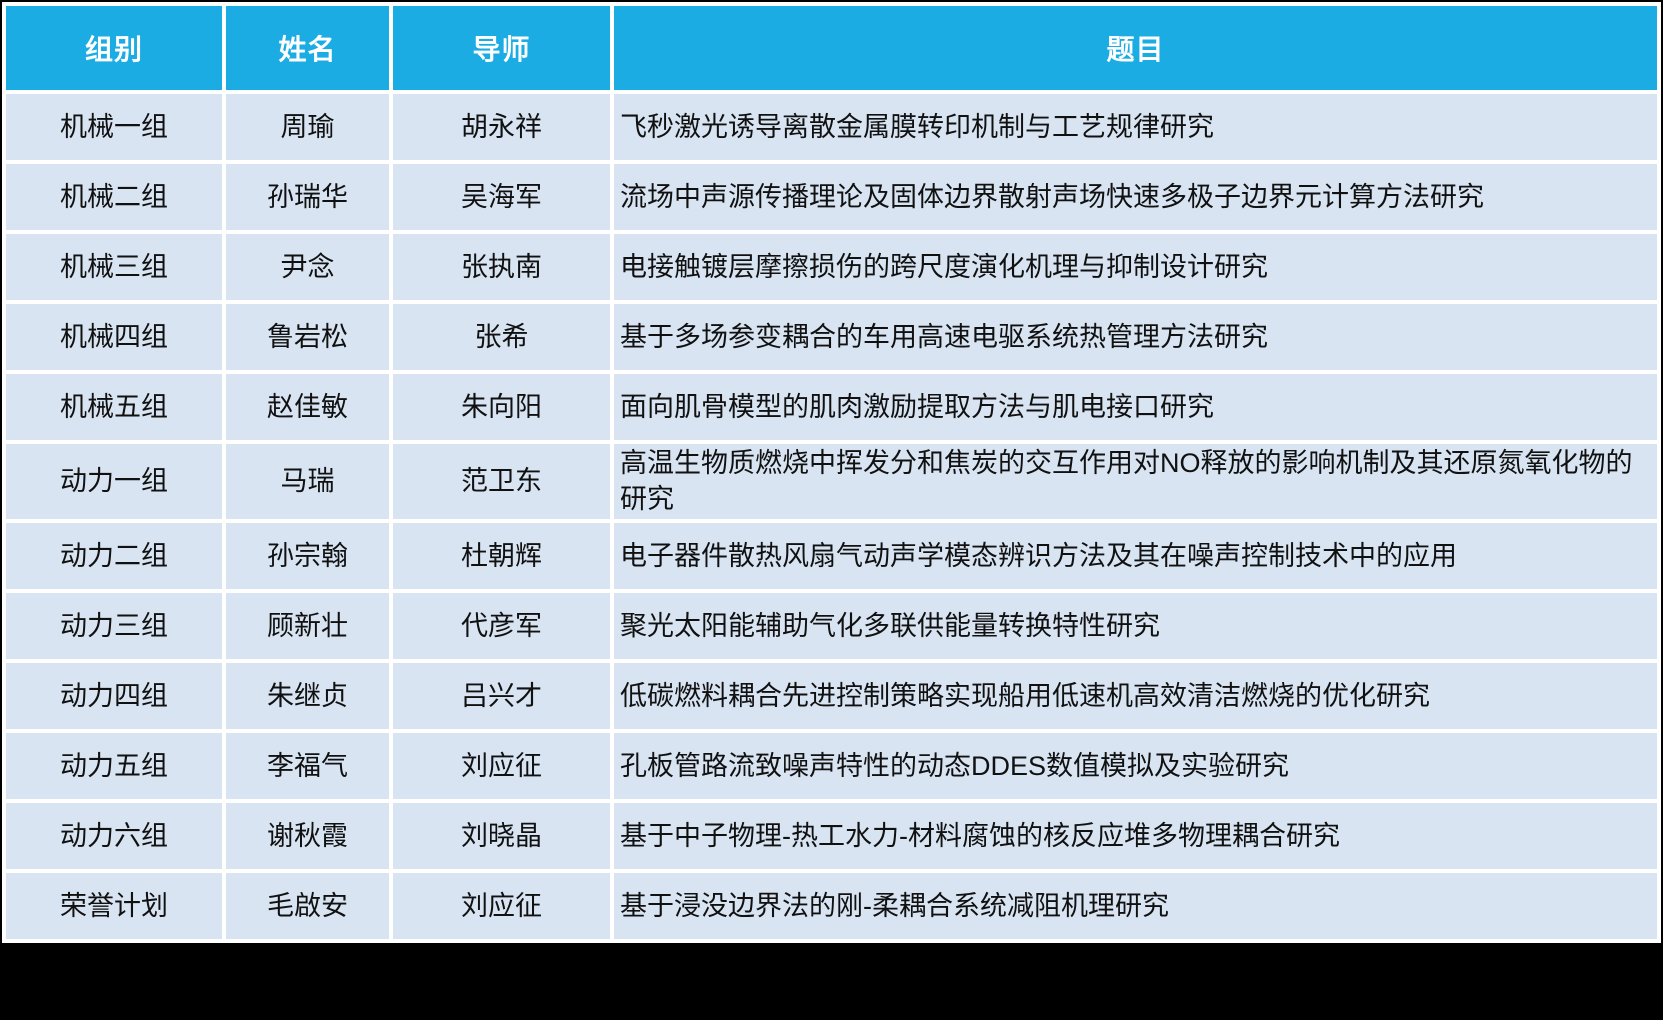  I want to click on title-cell: 基于中子物理-热工水力-材料腐蚀的核反应堆多物理耦合研究, so click(1135, 835).